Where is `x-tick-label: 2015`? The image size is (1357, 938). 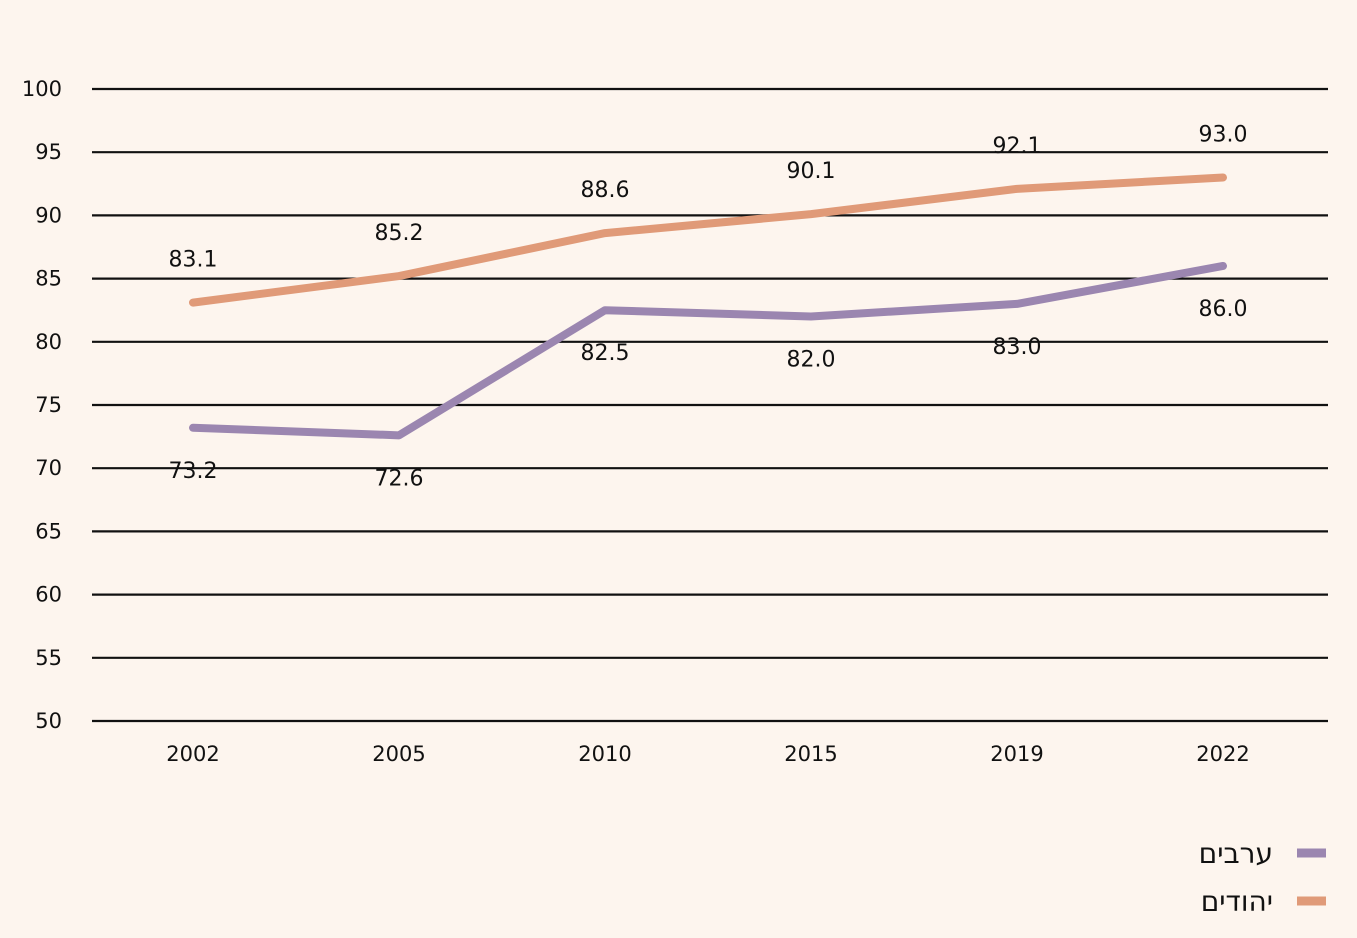
x-tick-label: 2015 is located at coordinates (810, 754).